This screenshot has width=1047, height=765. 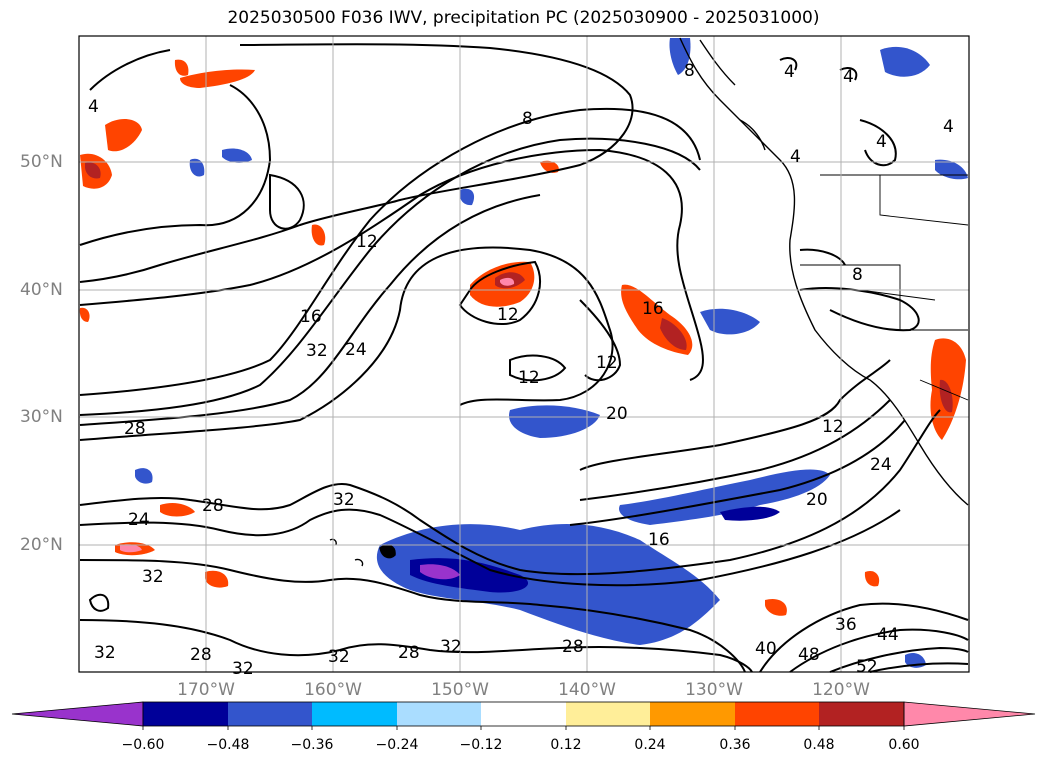 I want to click on contour-label: 52, so click(x=867, y=667).